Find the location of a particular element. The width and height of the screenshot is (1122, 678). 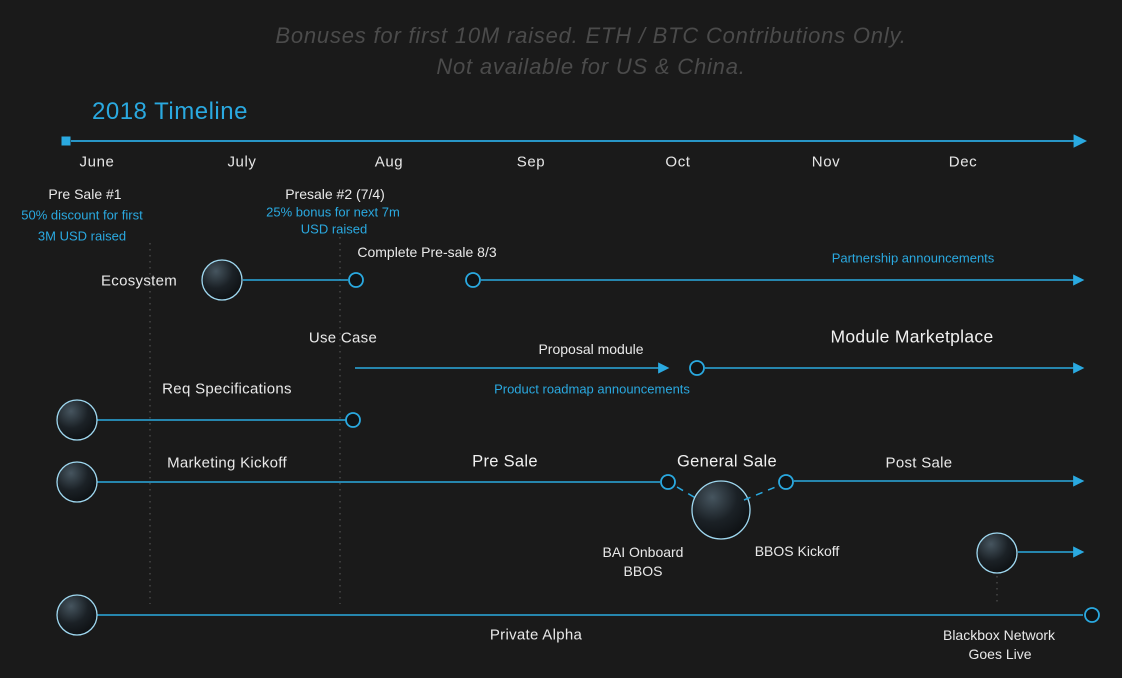

proposal-module-label: Proposal module is located at coordinates (591, 349).